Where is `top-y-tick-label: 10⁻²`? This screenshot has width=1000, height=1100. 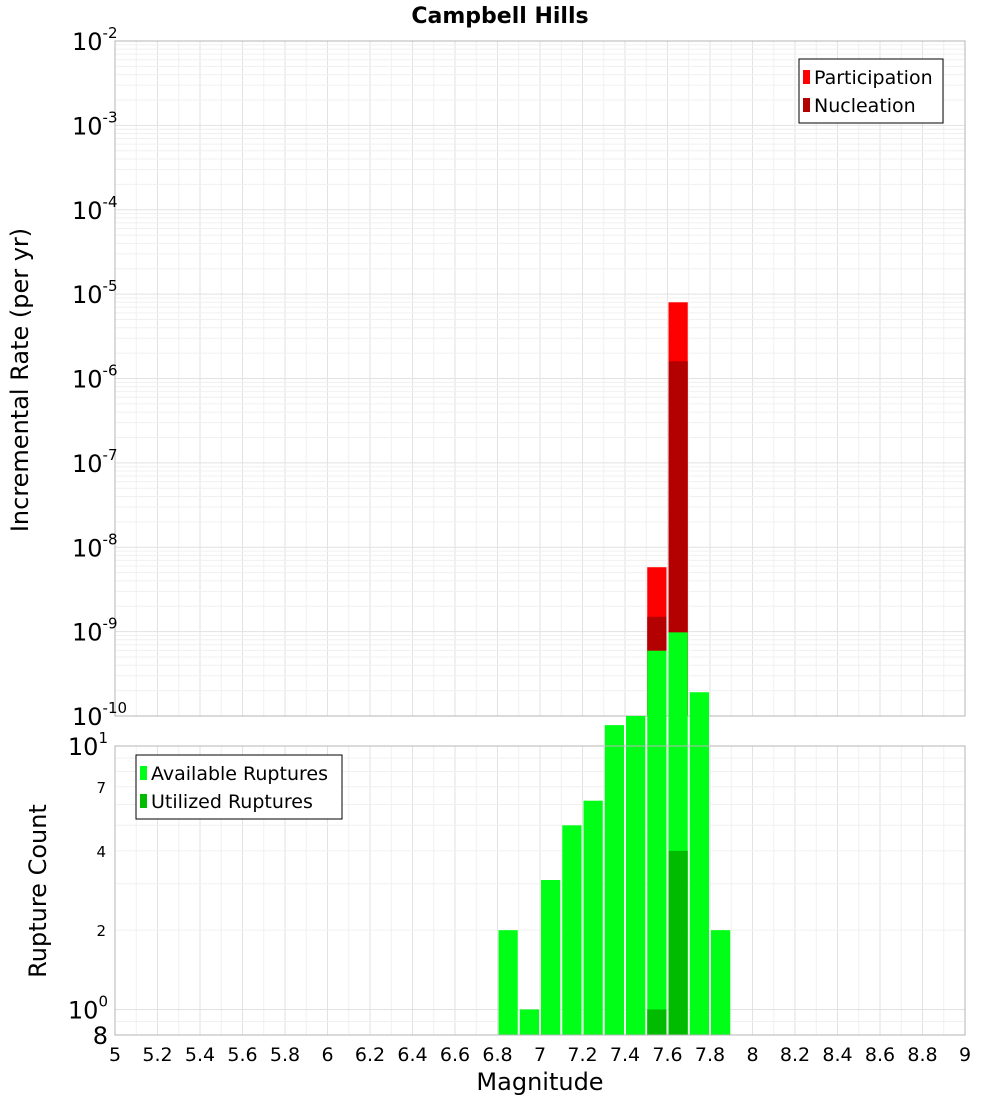
top-y-tick-label: 10⁻² is located at coordinates (95, 40).